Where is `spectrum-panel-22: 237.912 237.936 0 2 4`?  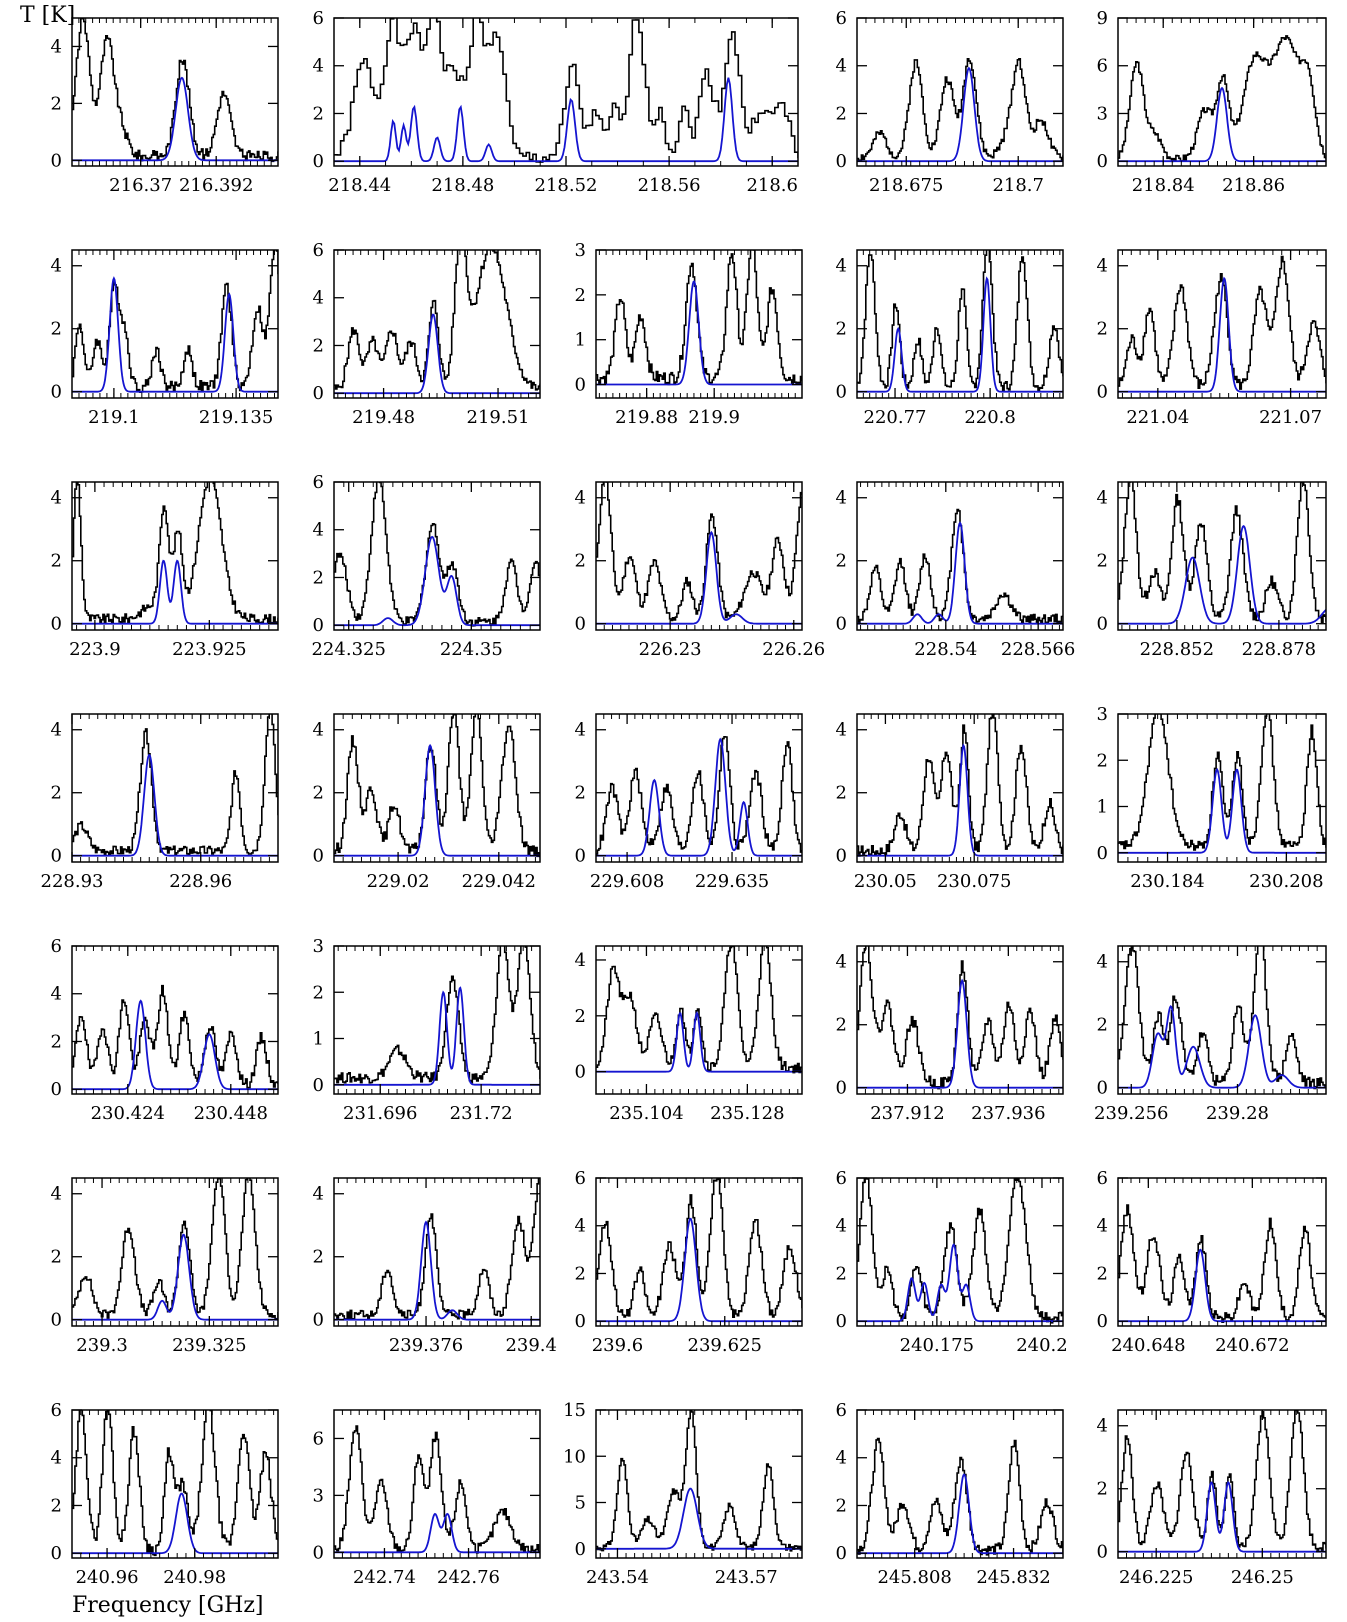
spectrum-panel-22: 237.912 237.936 0 2 4 is located at coordinates (950, 1034).